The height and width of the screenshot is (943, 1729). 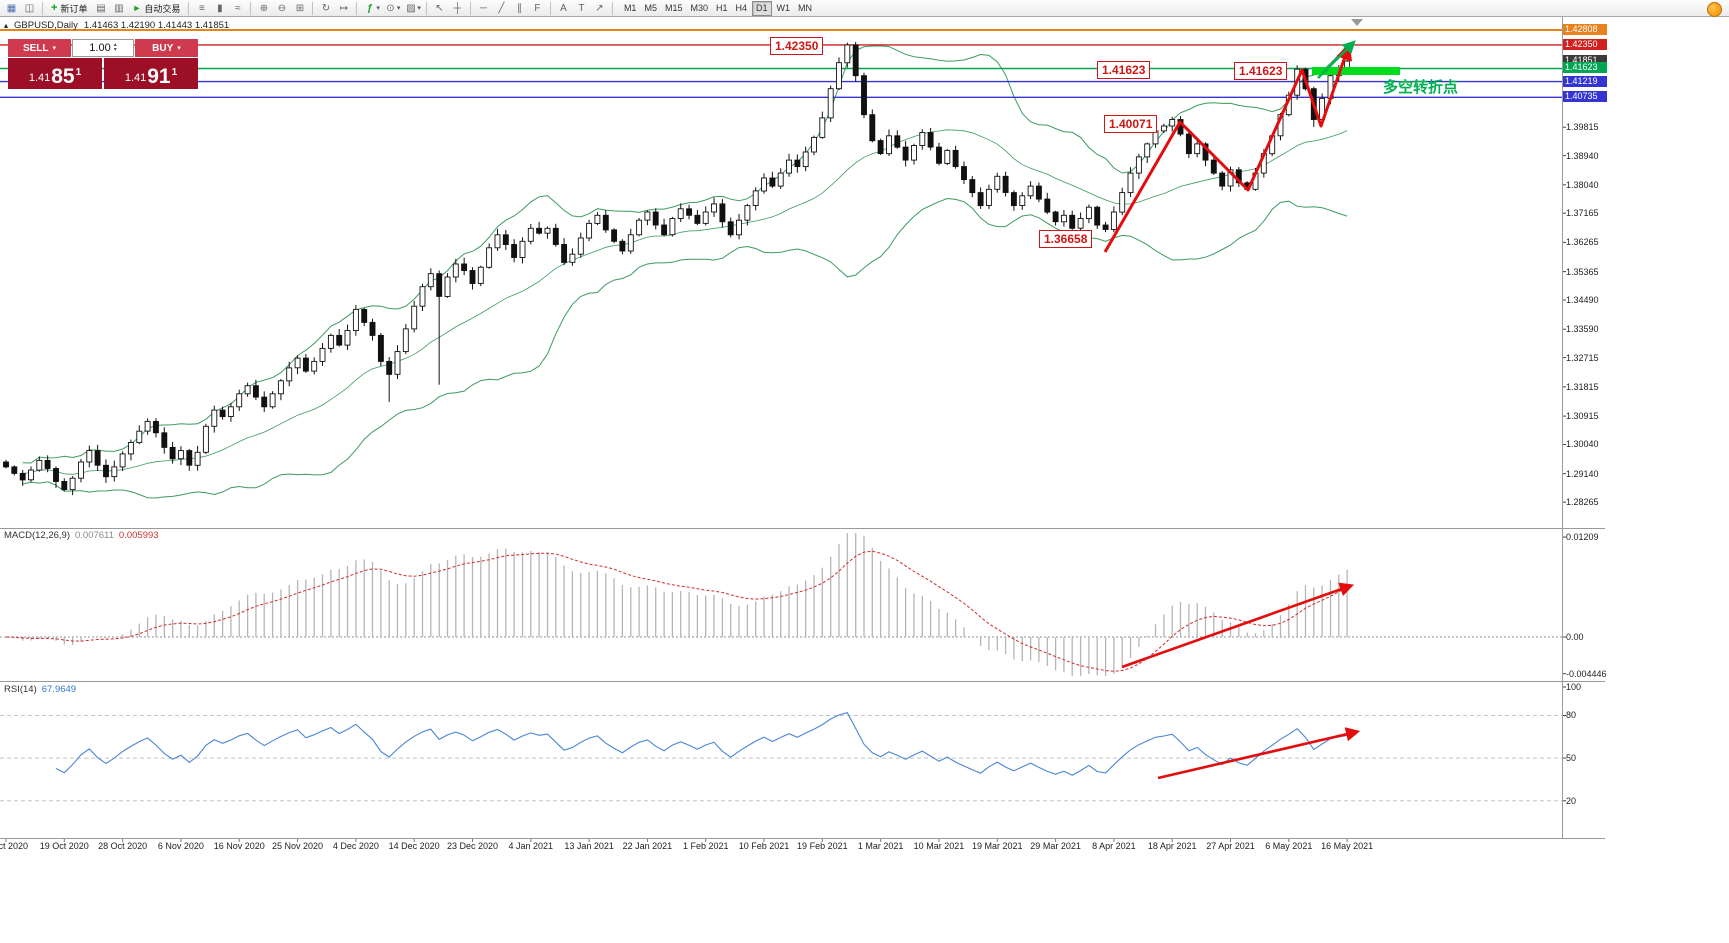 I want to click on buy-label: BUY, so click(x=163, y=48).